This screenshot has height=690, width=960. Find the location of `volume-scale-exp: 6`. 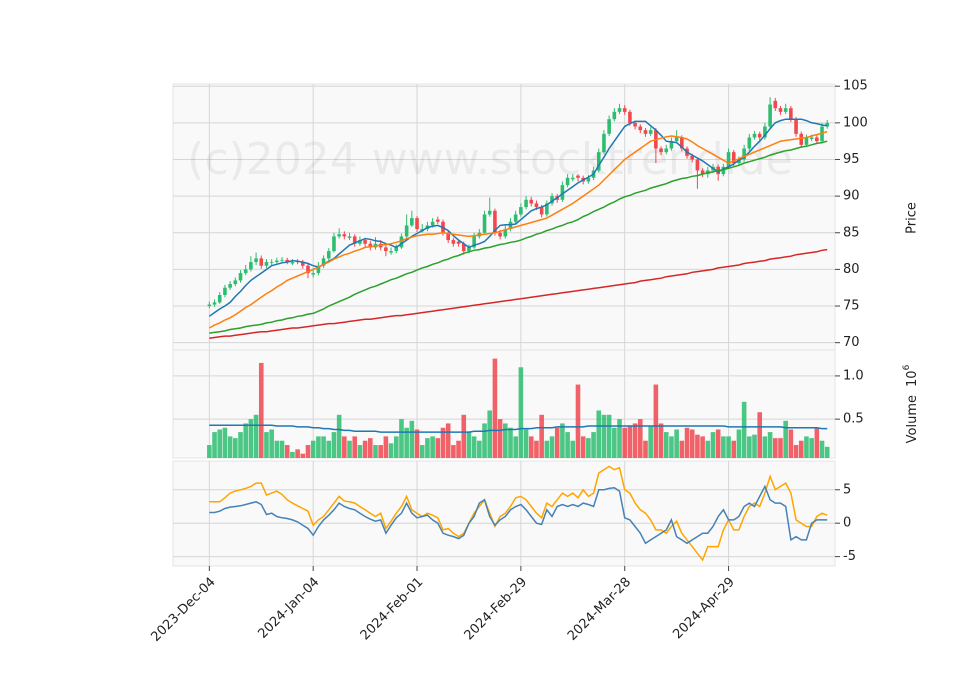

volume-scale-exp: 6 is located at coordinates (907, 367).